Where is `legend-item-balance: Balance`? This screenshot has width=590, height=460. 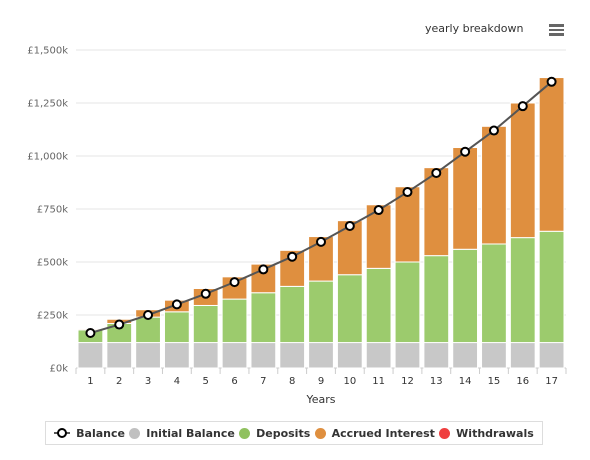
legend-item-balance: Balance is located at coordinates (89, 433).